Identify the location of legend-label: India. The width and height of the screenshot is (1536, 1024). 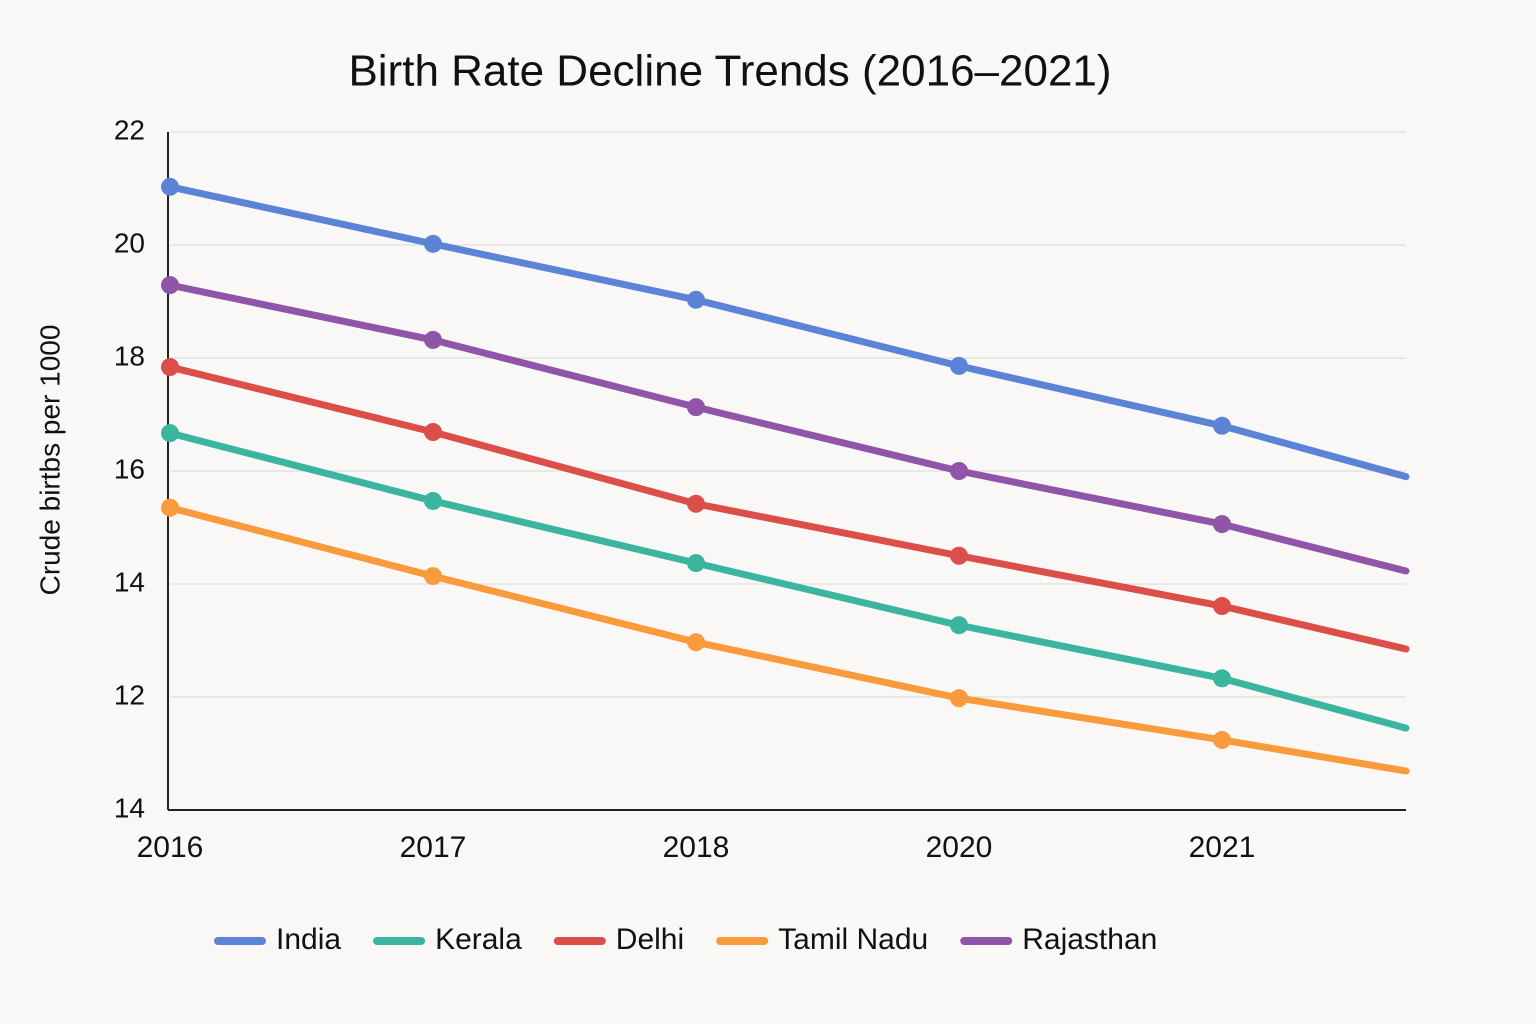
(308, 939).